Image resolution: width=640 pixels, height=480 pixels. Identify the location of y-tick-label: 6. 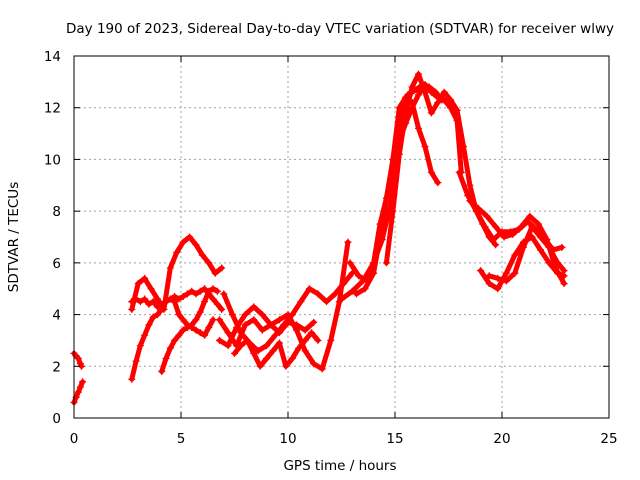
(56, 264).